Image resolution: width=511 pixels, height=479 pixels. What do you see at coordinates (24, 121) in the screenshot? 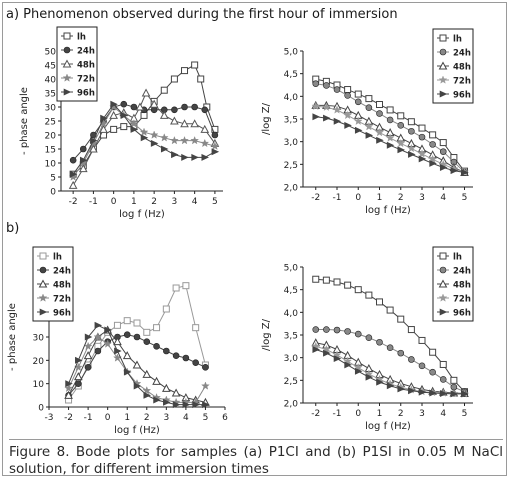
I see `y-axis-label: - phase angle` at bounding box center [24, 121].